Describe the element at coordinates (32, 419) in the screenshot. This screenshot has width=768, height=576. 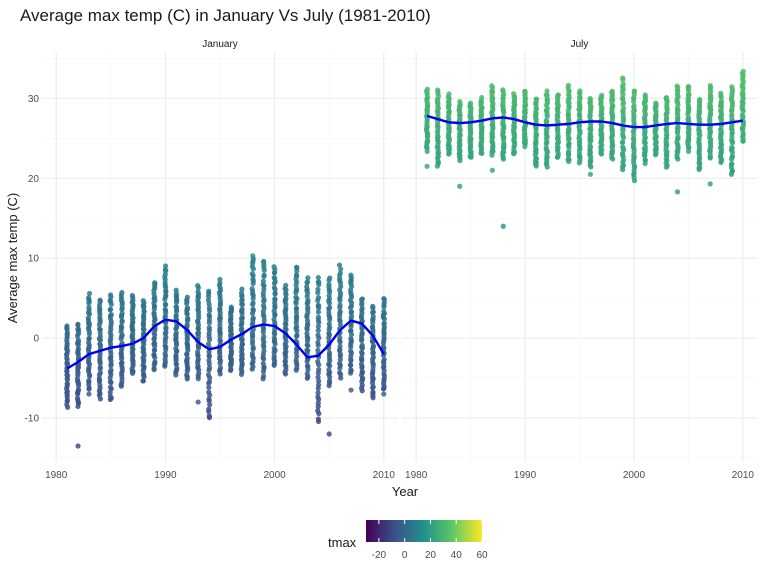
I see `y-tick-label: -10` at that location.